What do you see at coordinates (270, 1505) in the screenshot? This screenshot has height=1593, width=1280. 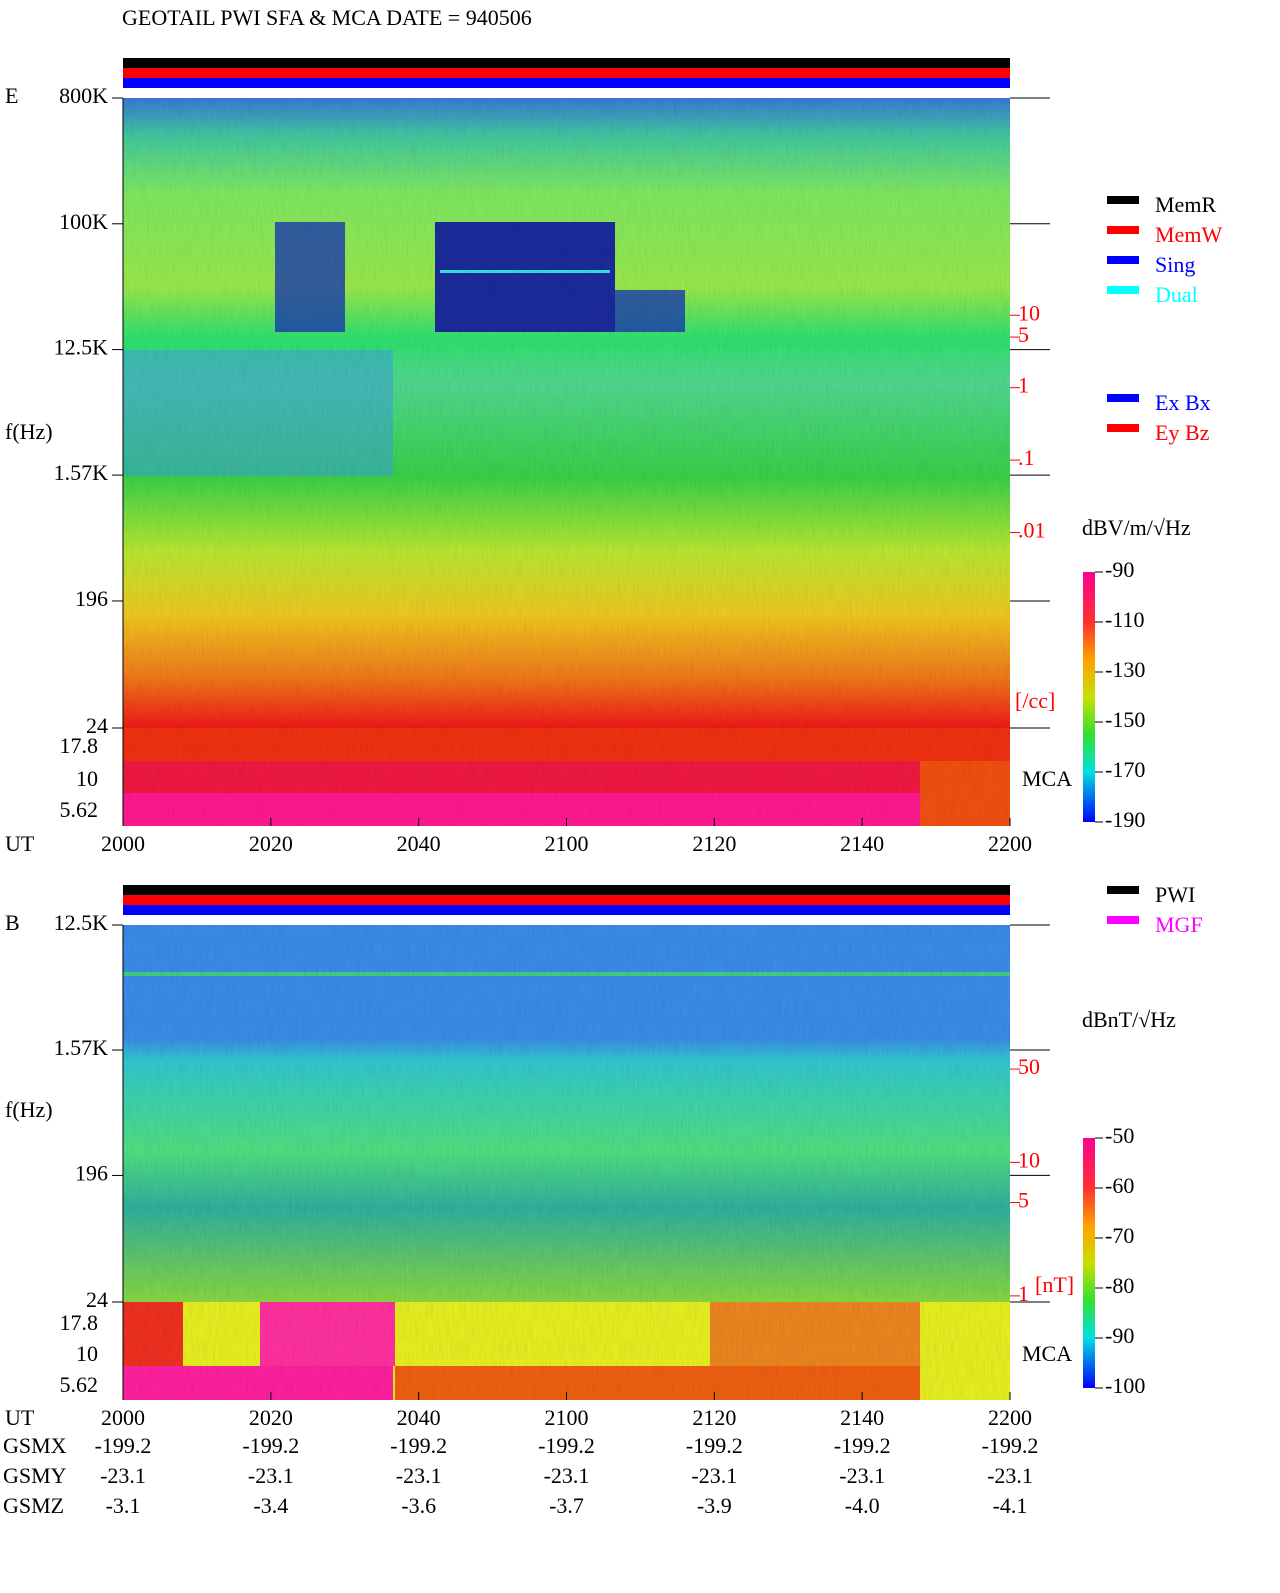 I see `orbit-value: -3.4` at bounding box center [270, 1505].